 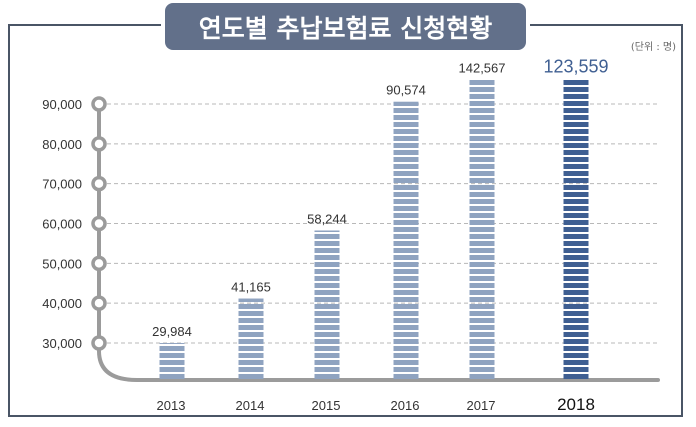 I want to click on y-tick-label: 40,000, so click(x=62, y=303).